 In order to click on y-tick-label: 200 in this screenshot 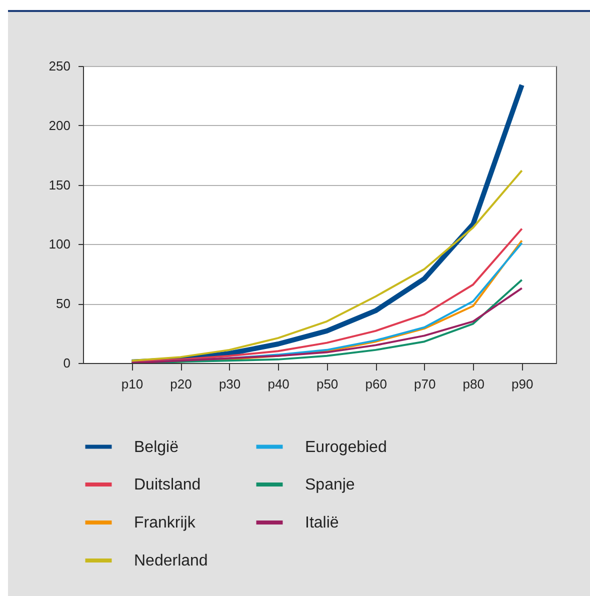, I will do `click(59, 125)`.